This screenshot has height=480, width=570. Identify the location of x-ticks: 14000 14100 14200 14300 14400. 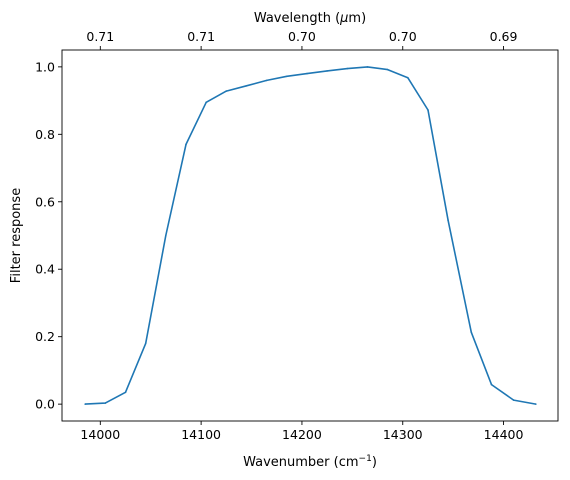
(301, 431).